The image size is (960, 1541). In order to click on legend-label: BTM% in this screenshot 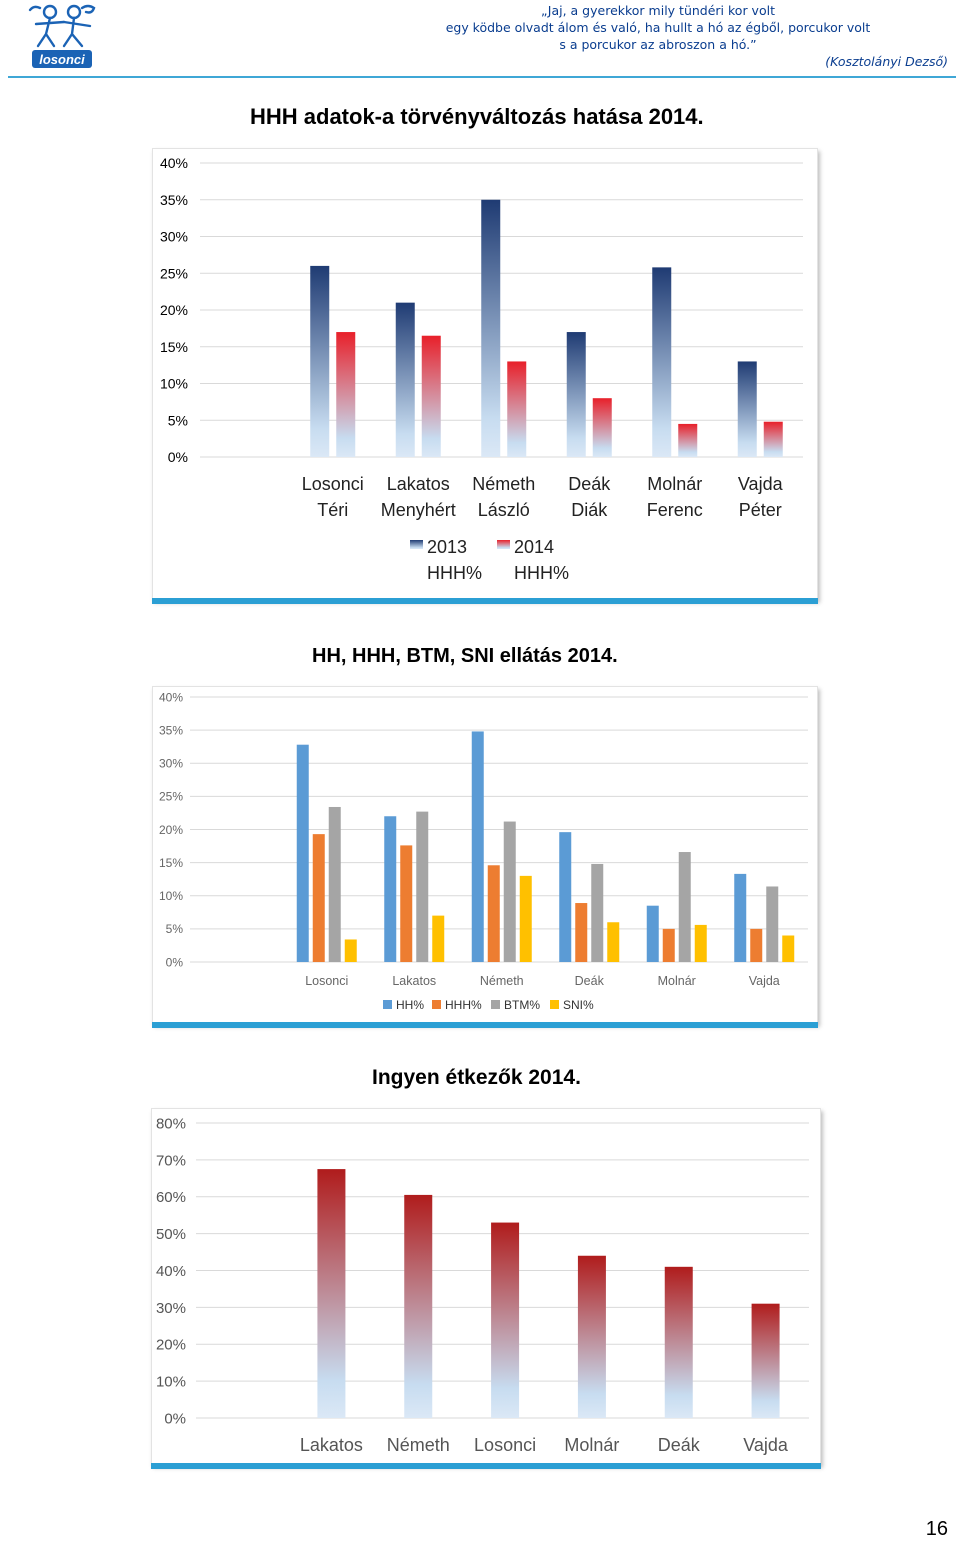, I will do `click(522, 1005)`.